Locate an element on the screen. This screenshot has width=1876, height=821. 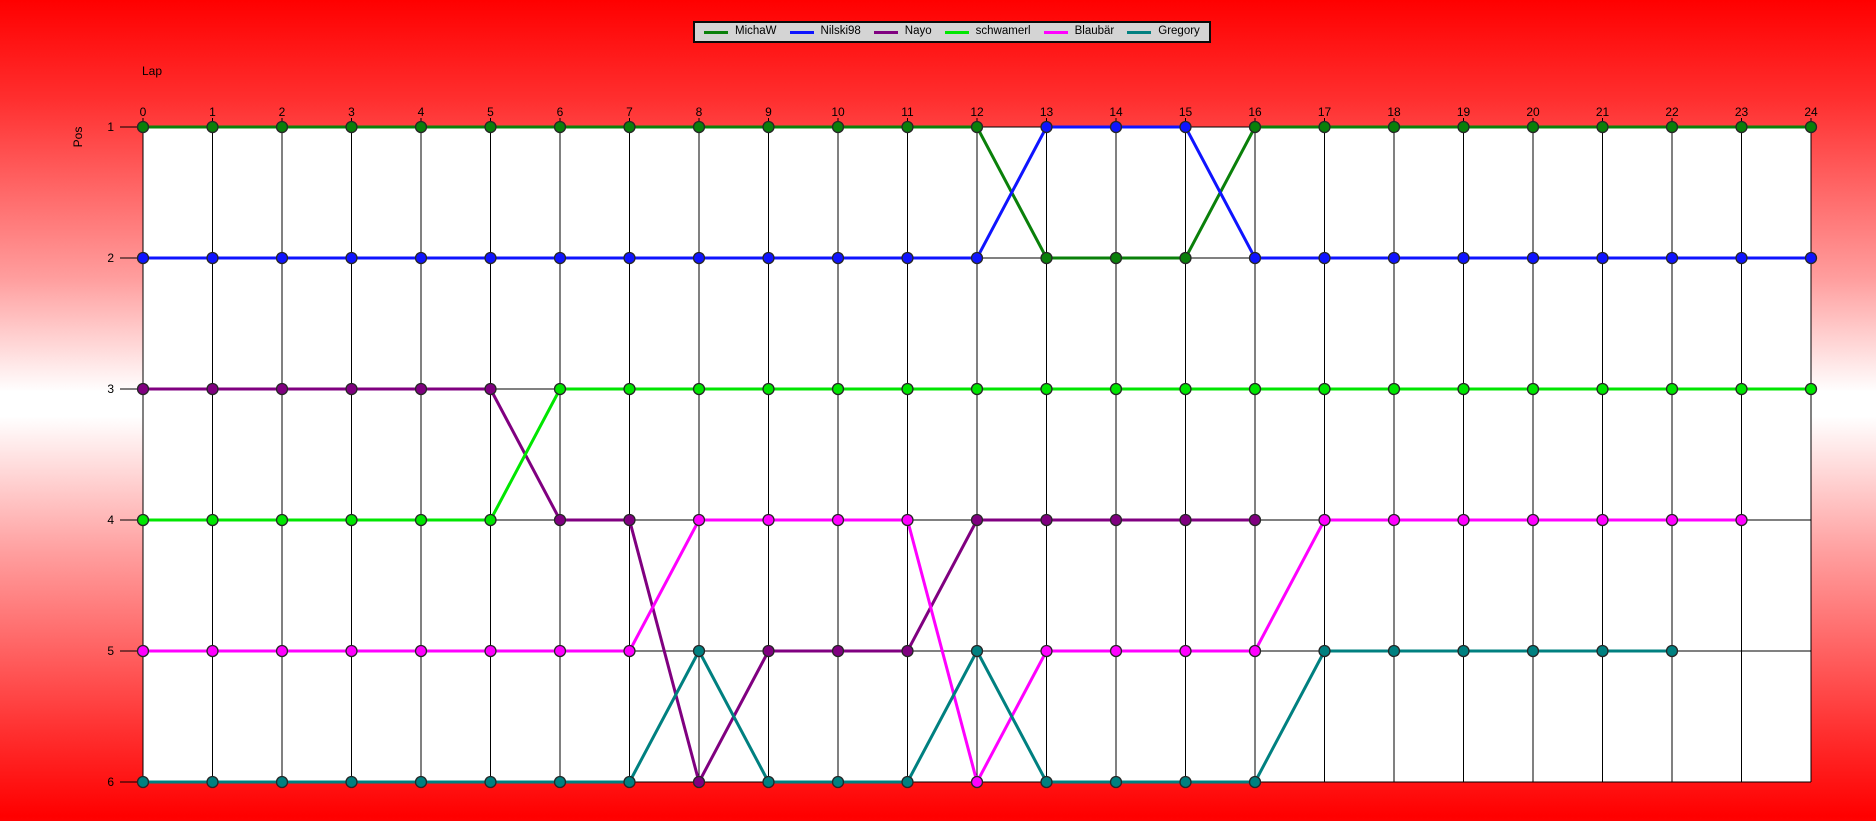
legend-swatch-gregory is located at coordinates (1139, 32).